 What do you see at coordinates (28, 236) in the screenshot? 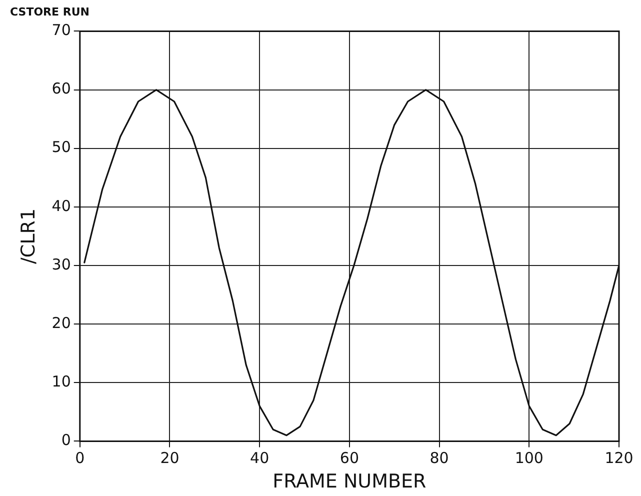
I see `y-axis-title: /CLR1` at bounding box center [28, 236].